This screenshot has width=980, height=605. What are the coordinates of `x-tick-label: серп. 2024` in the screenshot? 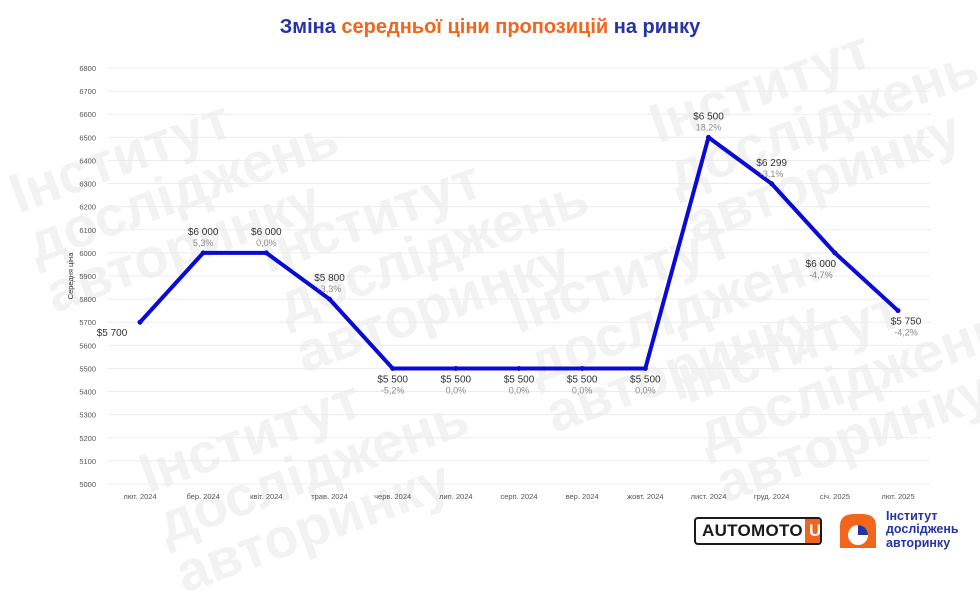 It's located at (518, 496).